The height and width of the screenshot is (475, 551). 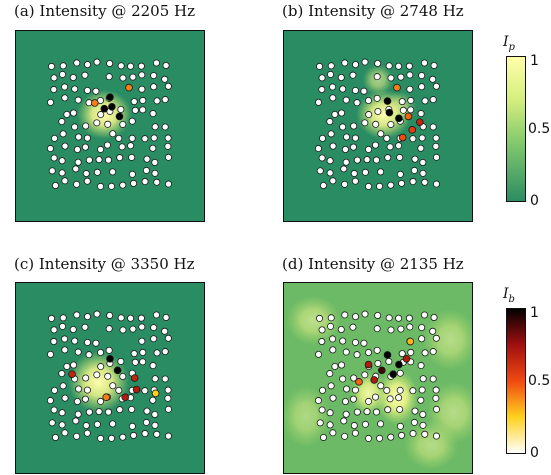 What do you see at coordinates (104, 264) in the screenshot?
I see `panel-c-title: (c) Intensity @ 3350 Hz` at bounding box center [104, 264].